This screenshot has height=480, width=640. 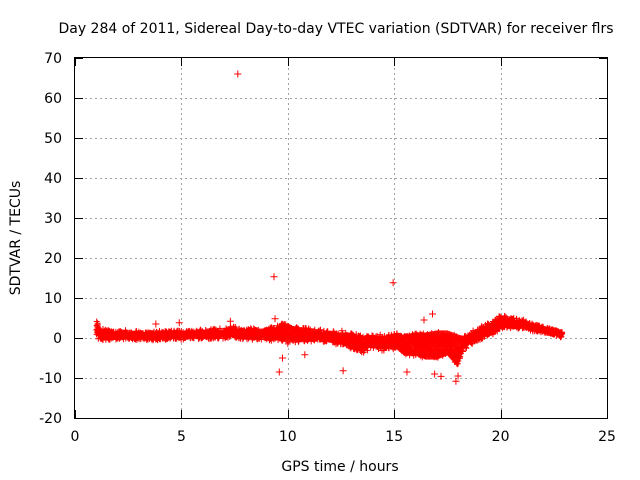 I want to click on y-tick-label: 70, so click(x=53, y=59).